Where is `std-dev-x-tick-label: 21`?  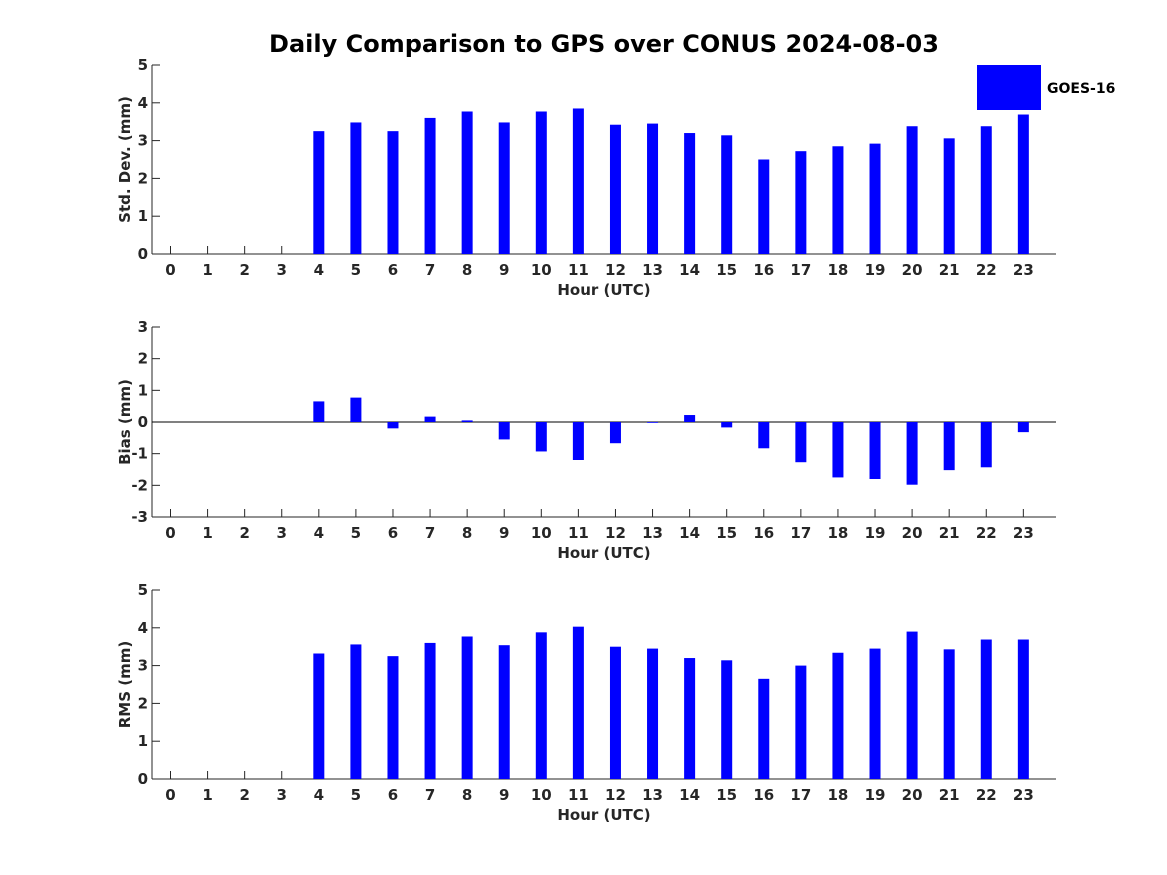 std-dev-x-tick-label: 21 is located at coordinates (949, 270).